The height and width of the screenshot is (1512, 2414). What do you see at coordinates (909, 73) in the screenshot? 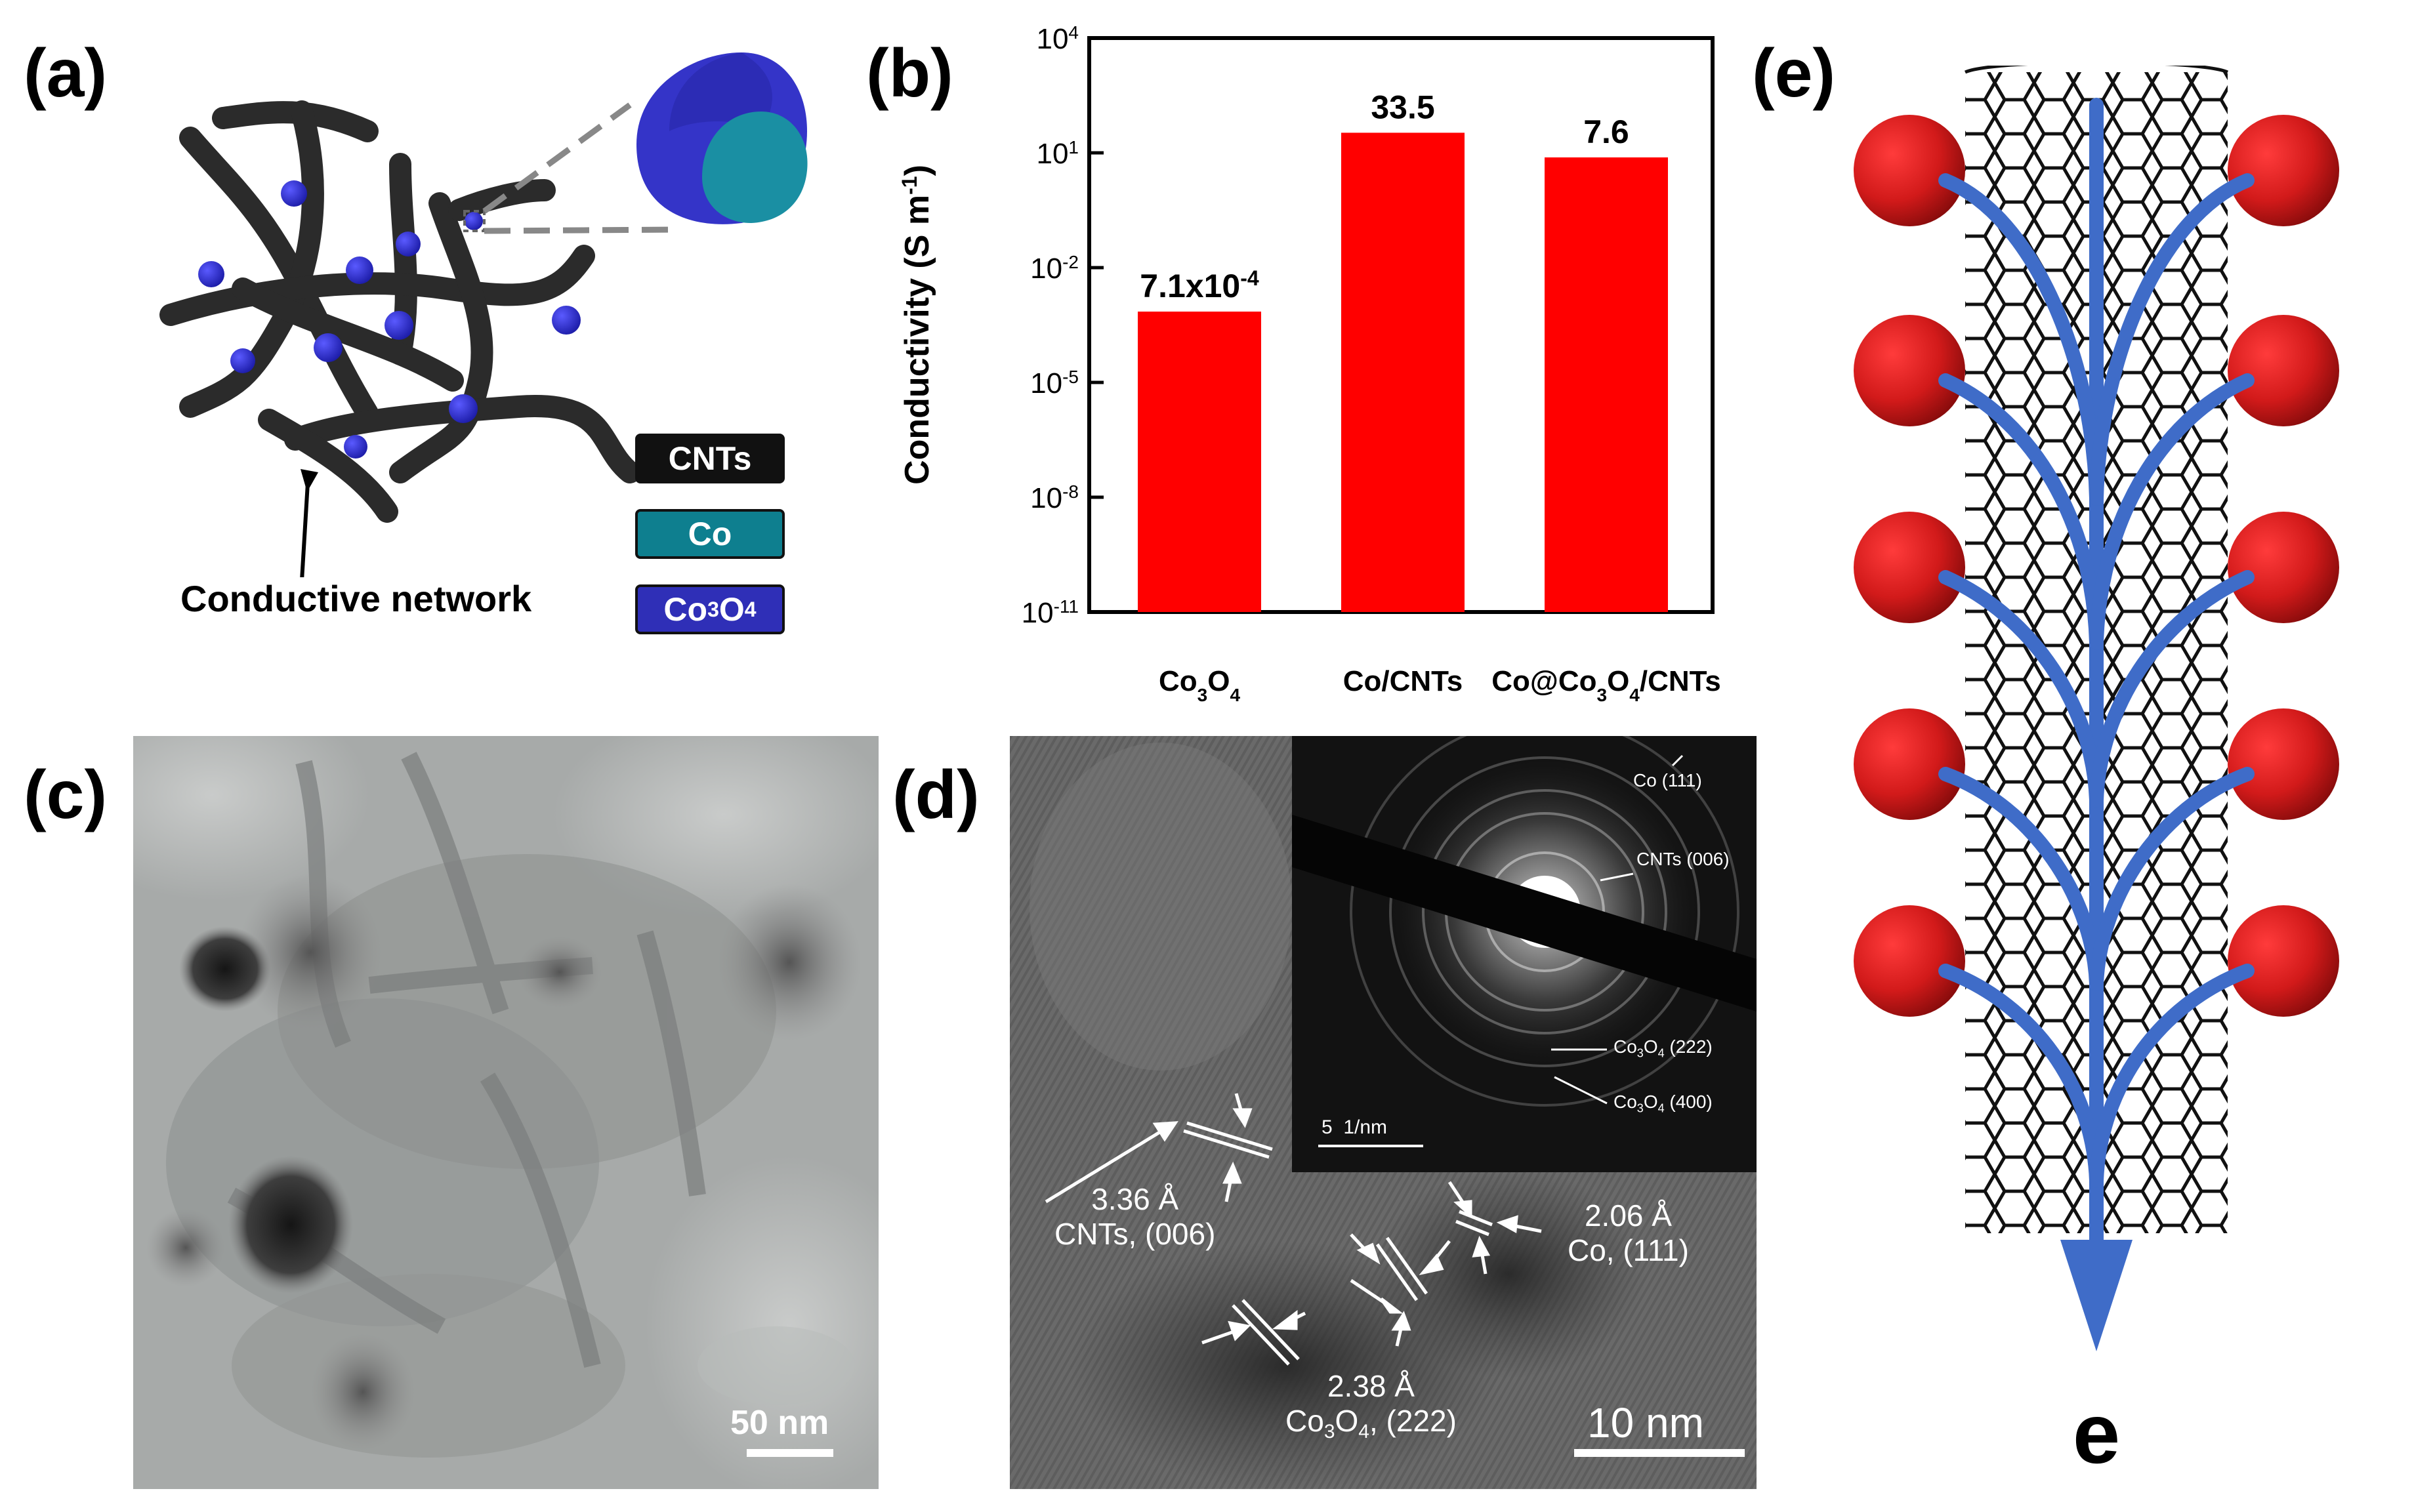
I see `panel-b-label: (b)` at bounding box center [909, 73].